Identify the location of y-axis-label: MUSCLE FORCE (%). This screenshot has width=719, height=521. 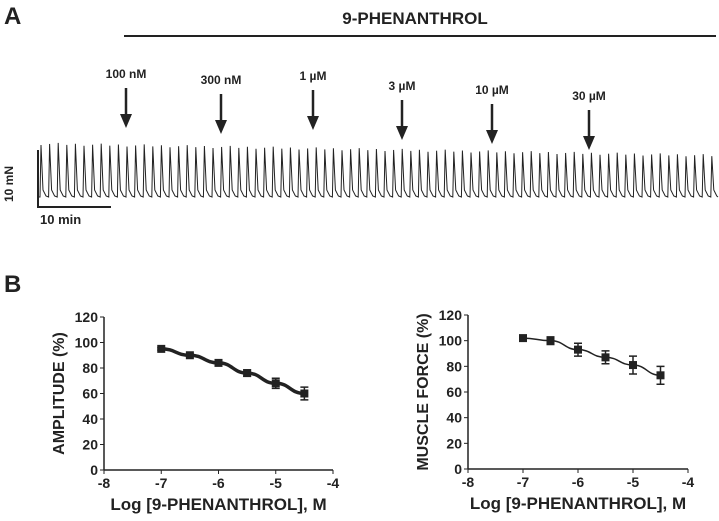
(423, 391).